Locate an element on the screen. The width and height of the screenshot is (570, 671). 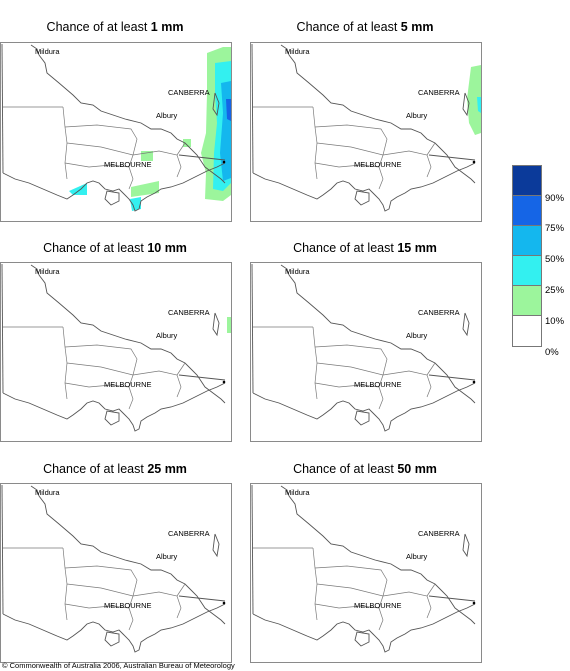
panel-1-title: Chance of at least 1 mm is located at coordinates (115, 27).